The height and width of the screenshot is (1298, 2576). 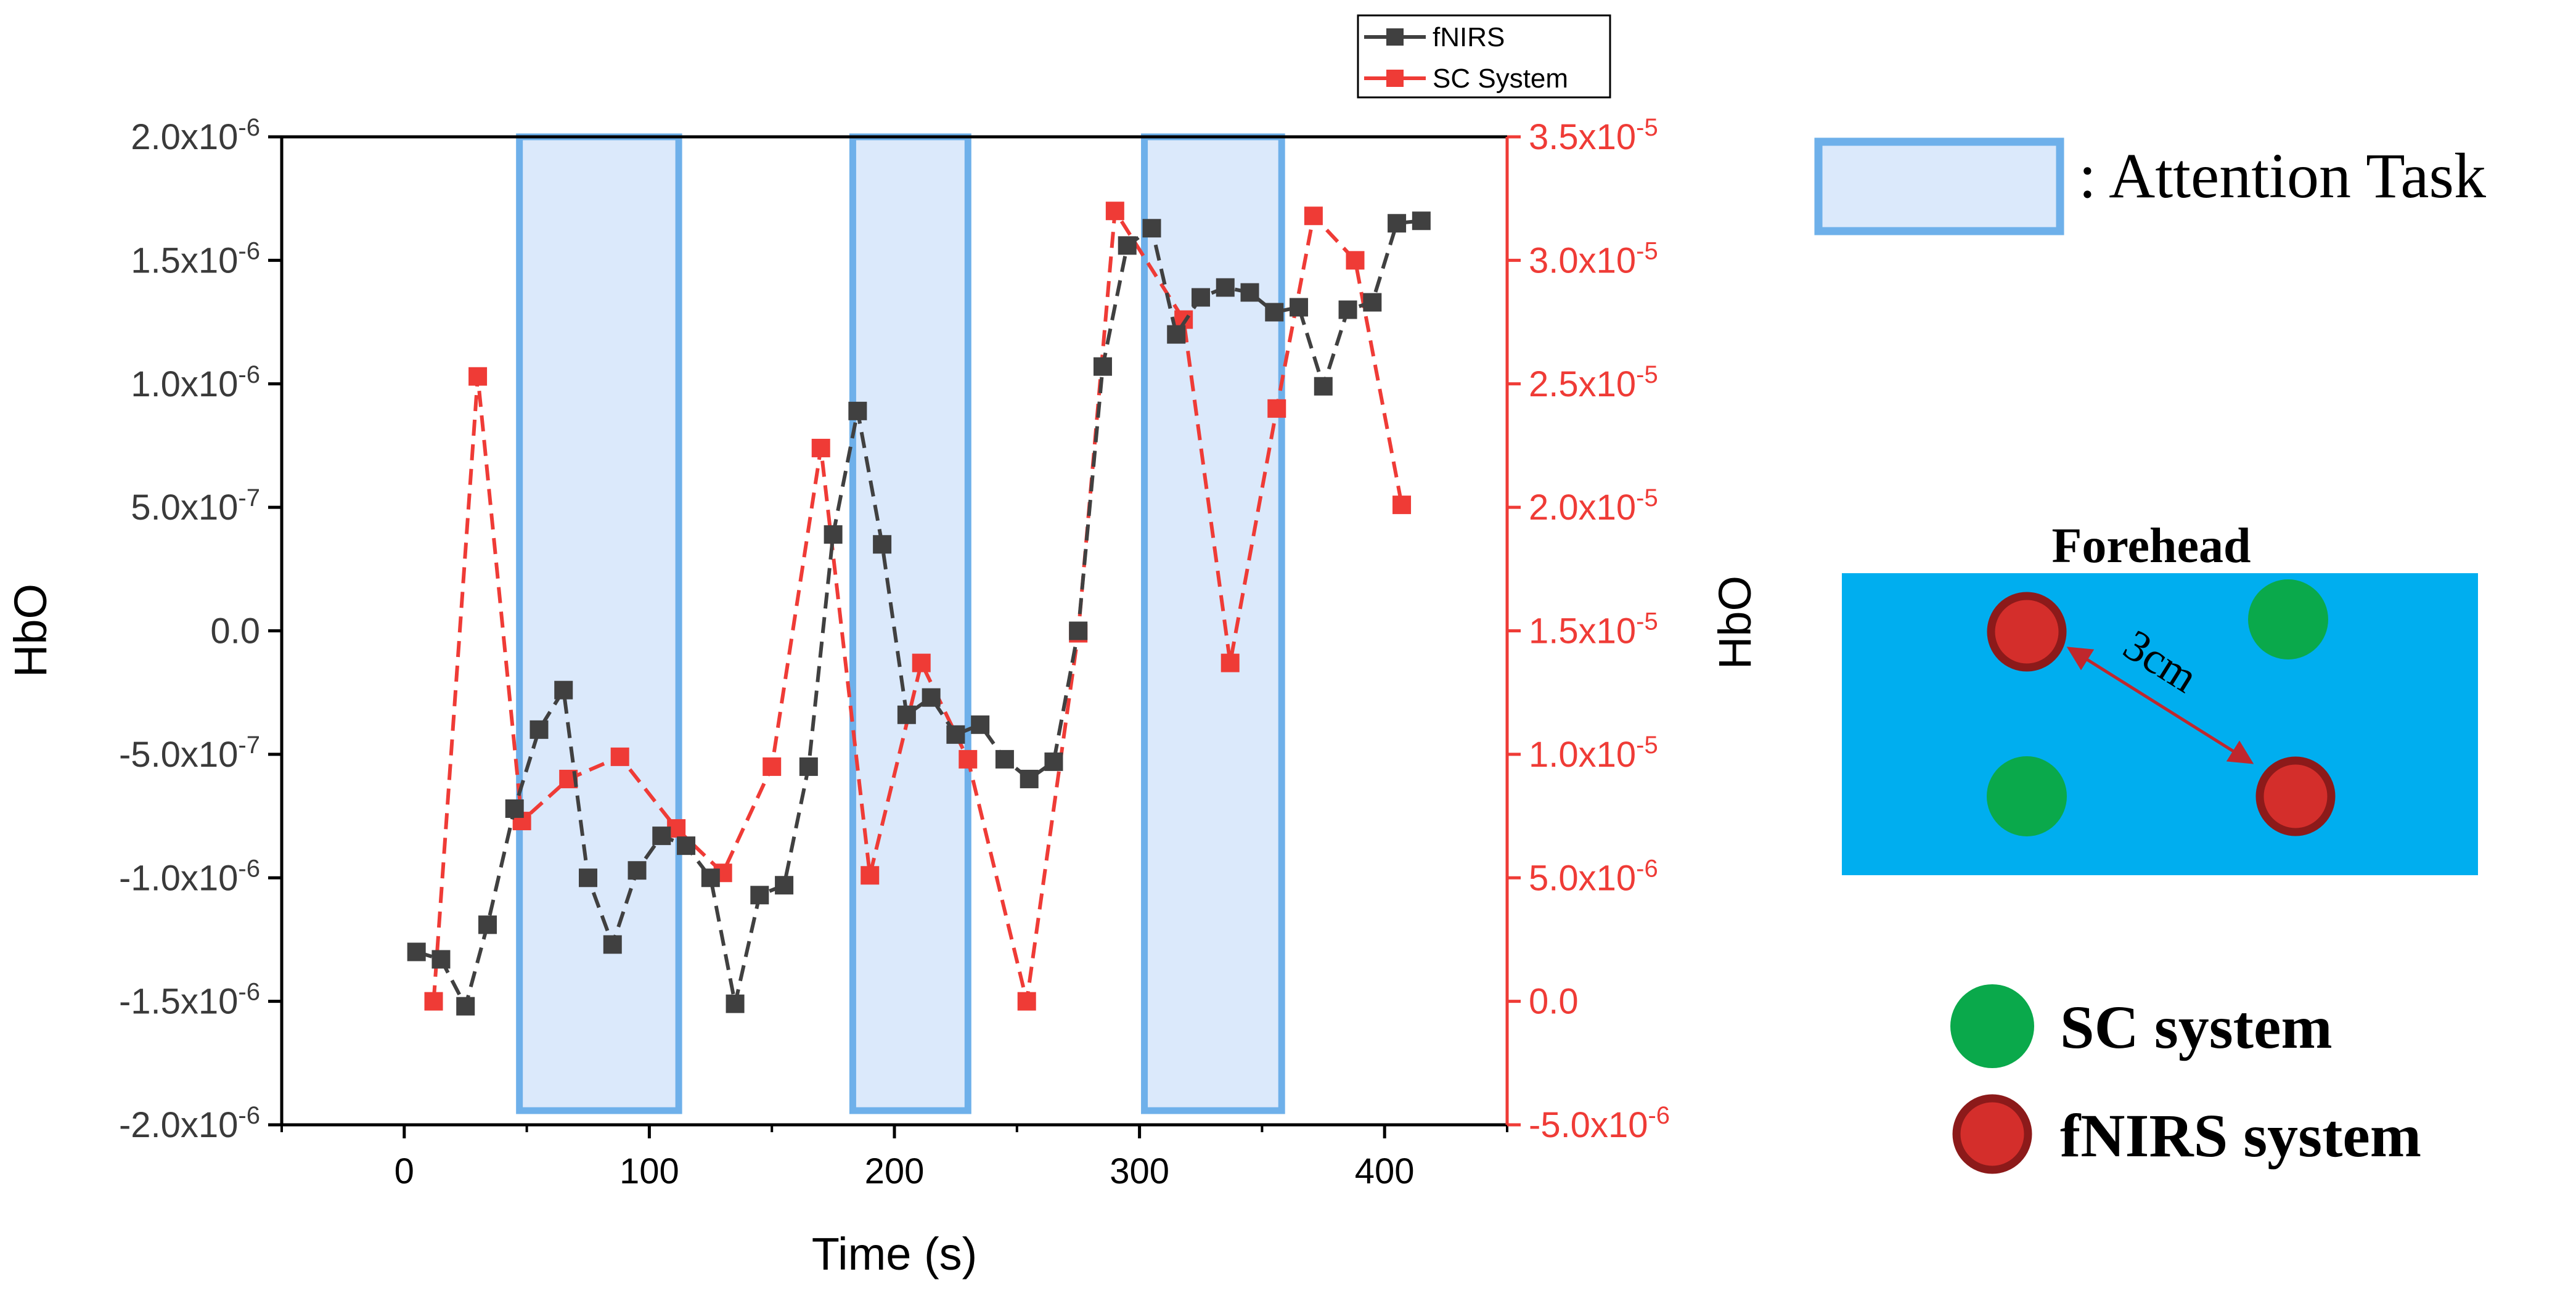 I want to click on forehead-diagram: Forehead 3cm, so click(x=2160, y=697).